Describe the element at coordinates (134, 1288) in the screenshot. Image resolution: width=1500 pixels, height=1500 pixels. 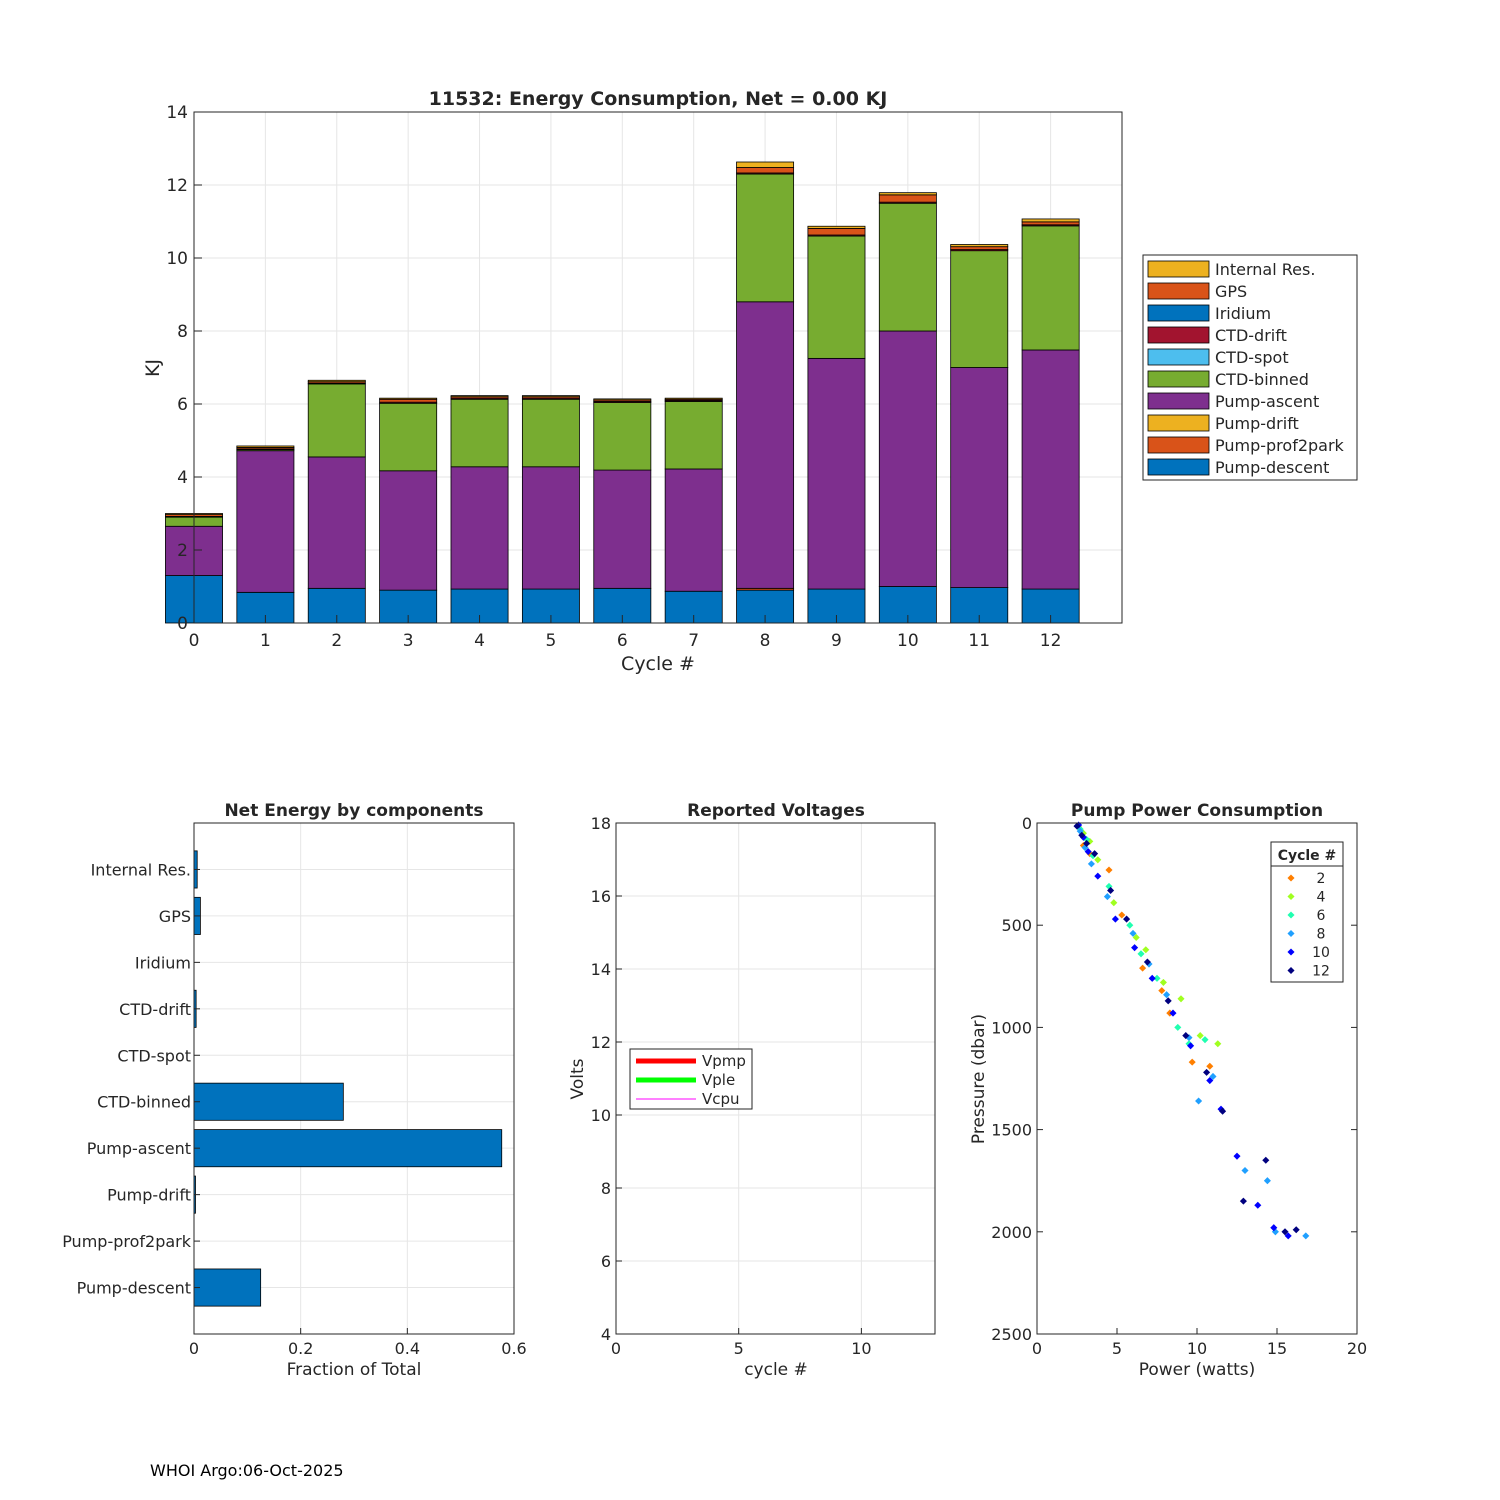
I see `net-energy-category-label: Pump-descent` at that location.